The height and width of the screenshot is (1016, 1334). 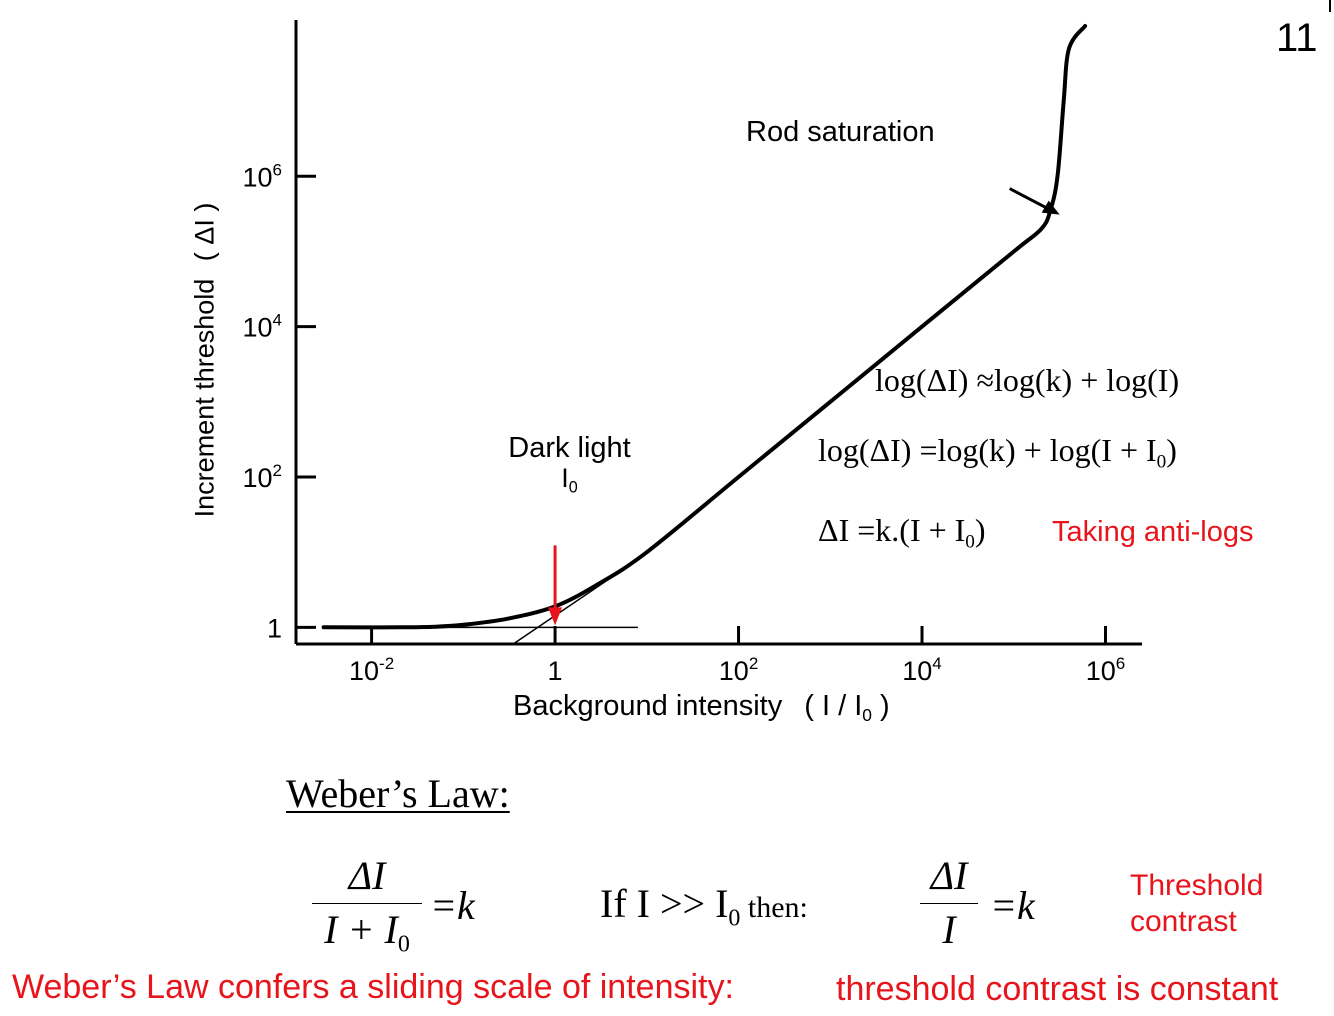 I want to click on dark-light-line2: I0, so click(x=569, y=480).